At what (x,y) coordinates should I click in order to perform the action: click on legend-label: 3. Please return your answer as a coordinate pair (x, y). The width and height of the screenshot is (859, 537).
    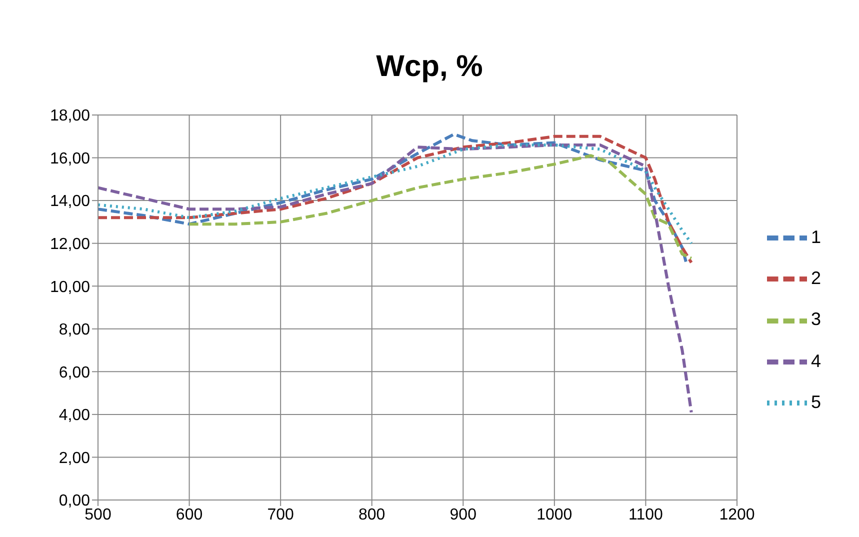
    Looking at the image, I should click on (815, 319).